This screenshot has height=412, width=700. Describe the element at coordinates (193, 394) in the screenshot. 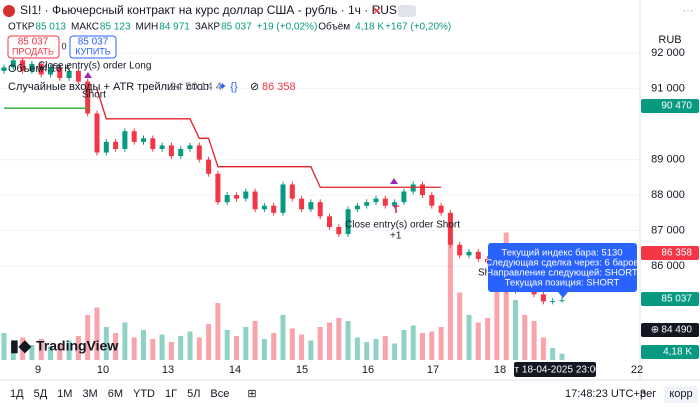

I see `range-button: 5Л` at that location.